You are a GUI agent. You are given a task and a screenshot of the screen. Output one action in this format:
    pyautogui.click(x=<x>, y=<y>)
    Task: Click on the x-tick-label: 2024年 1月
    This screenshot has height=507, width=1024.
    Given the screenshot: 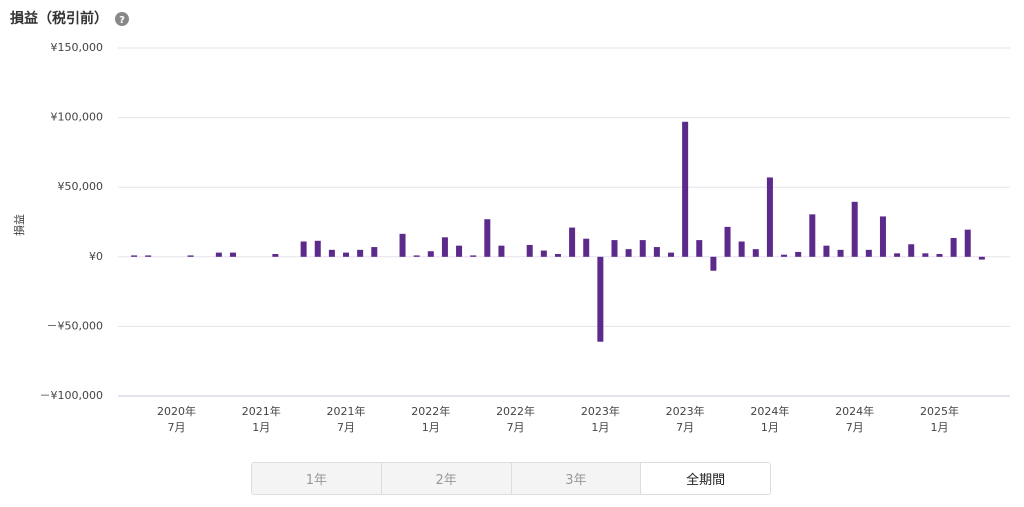 What is the action you would take?
    pyautogui.click(x=769, y=419)
    